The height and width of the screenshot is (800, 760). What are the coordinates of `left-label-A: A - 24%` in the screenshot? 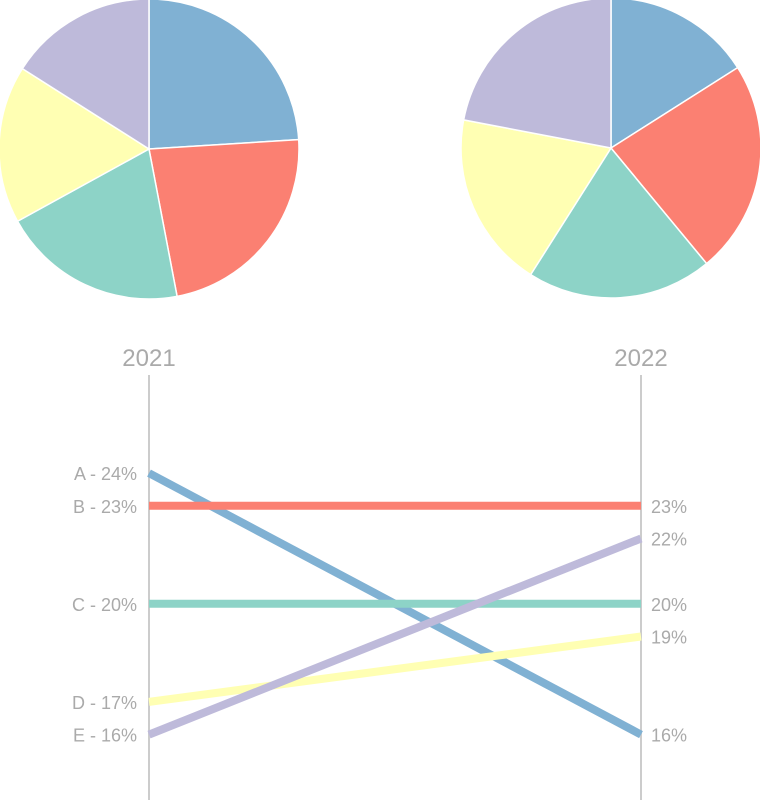 It's located at (105, 474).